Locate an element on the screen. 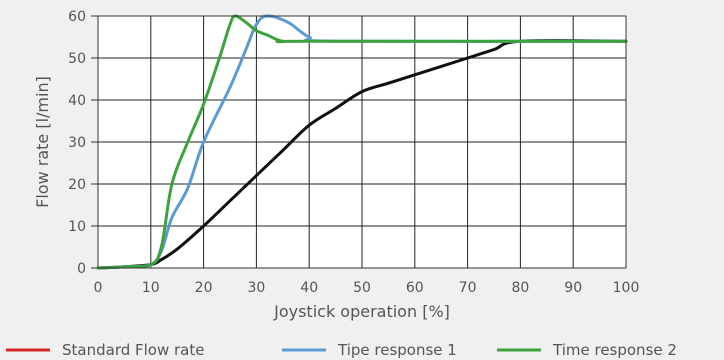 The width and height of the screenshot is (724, 360). y-tick-labels: 0 10 20 30 40 50 60 is located at coordinates (77, 143).